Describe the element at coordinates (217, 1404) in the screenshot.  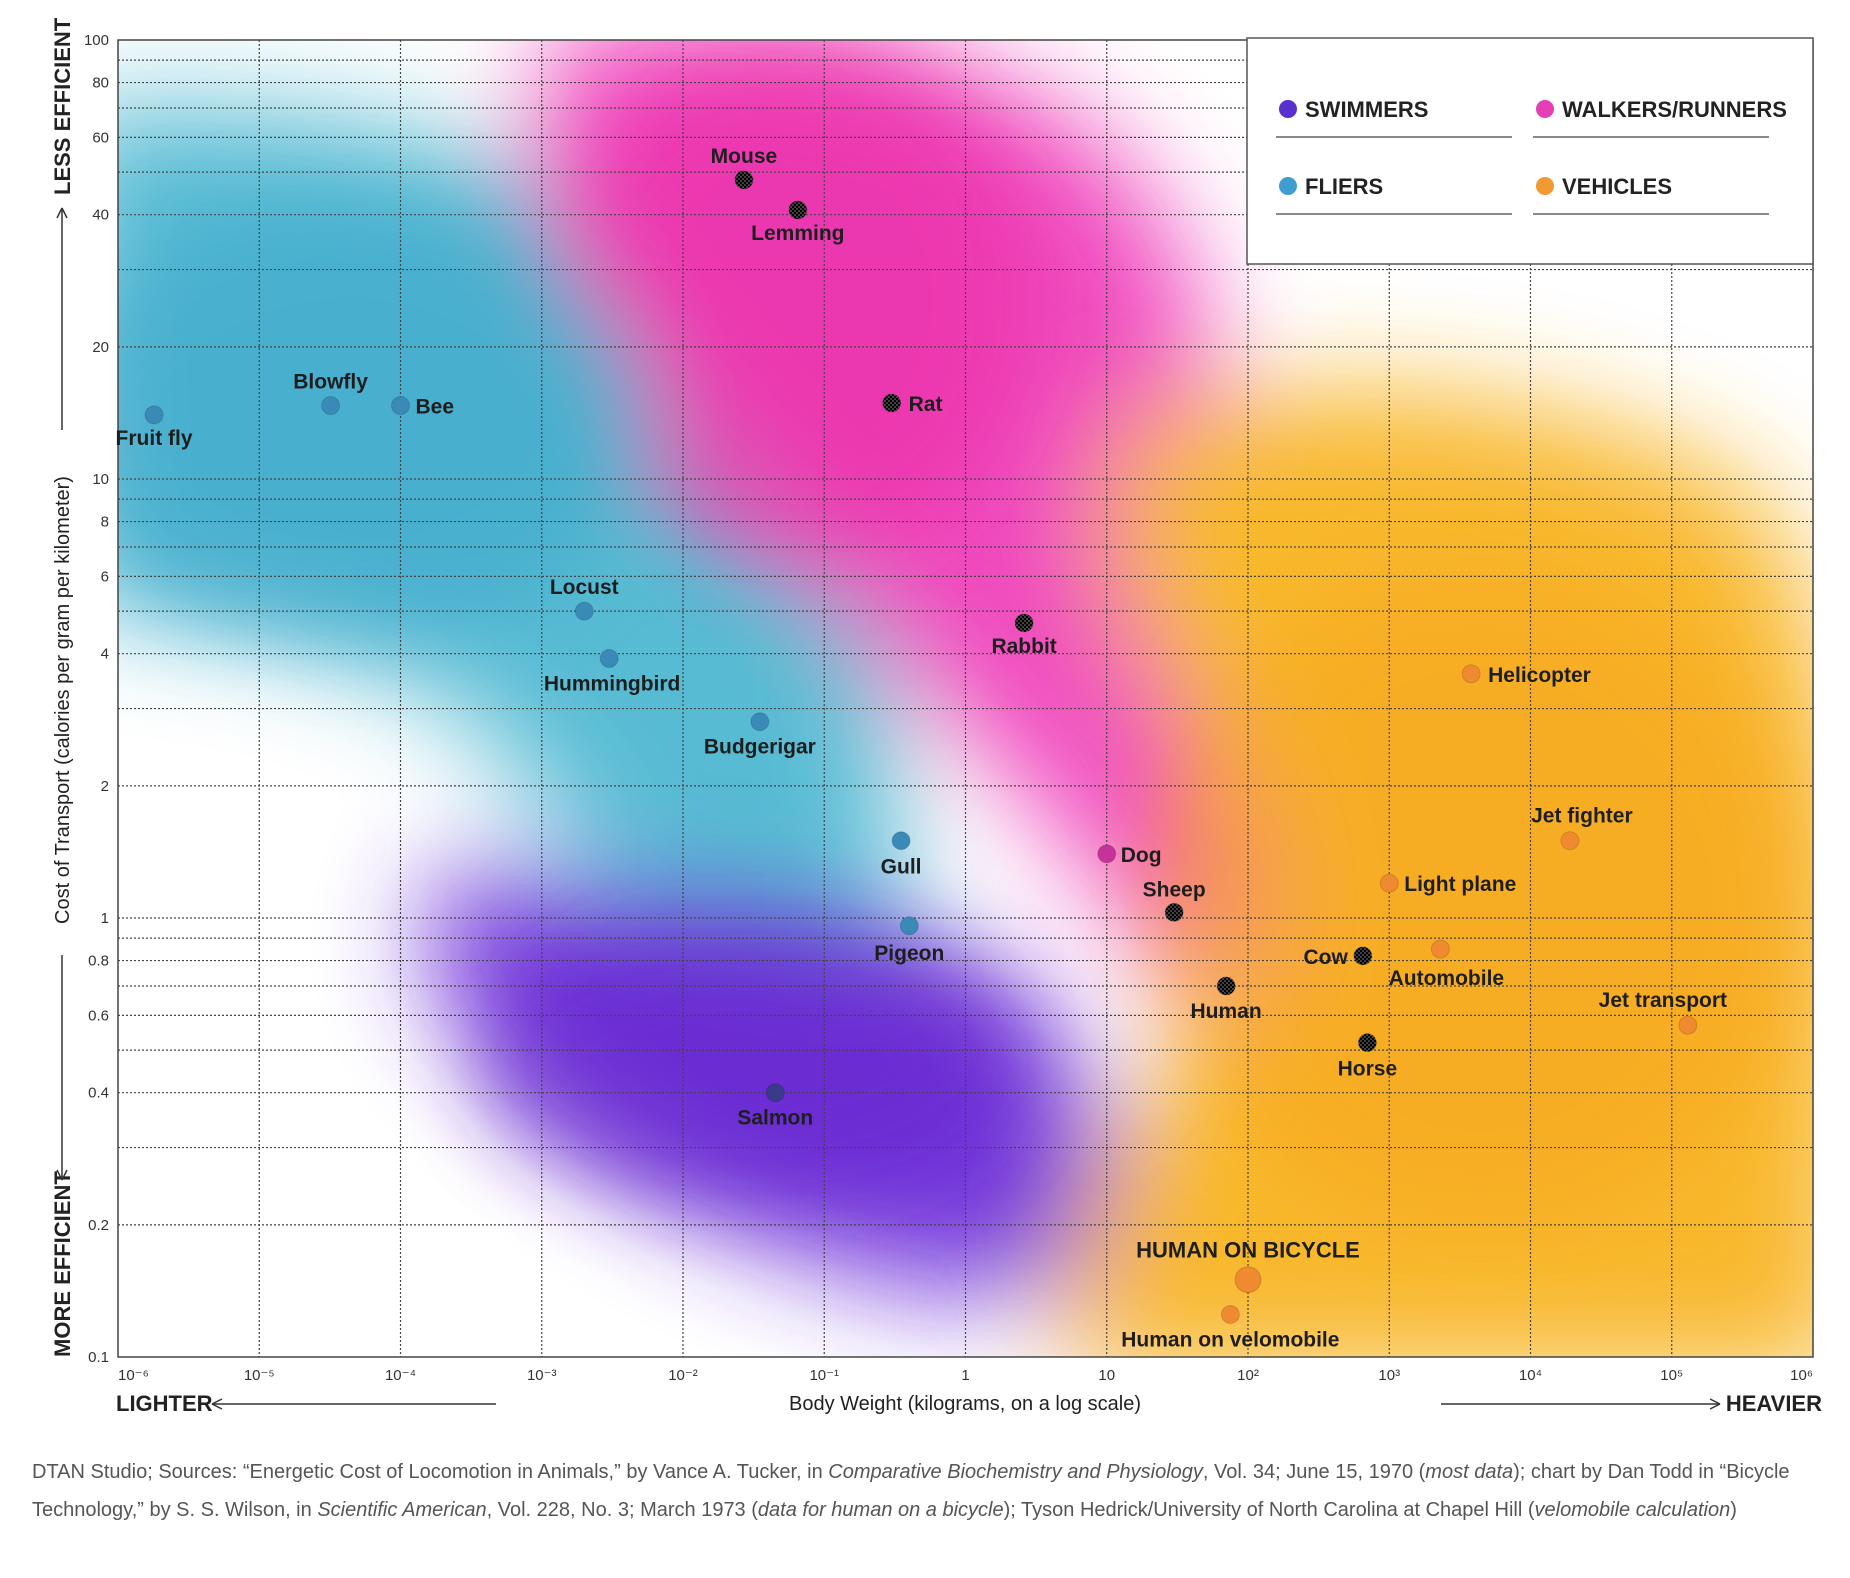
I see `lighter-arrowhead` at that location.